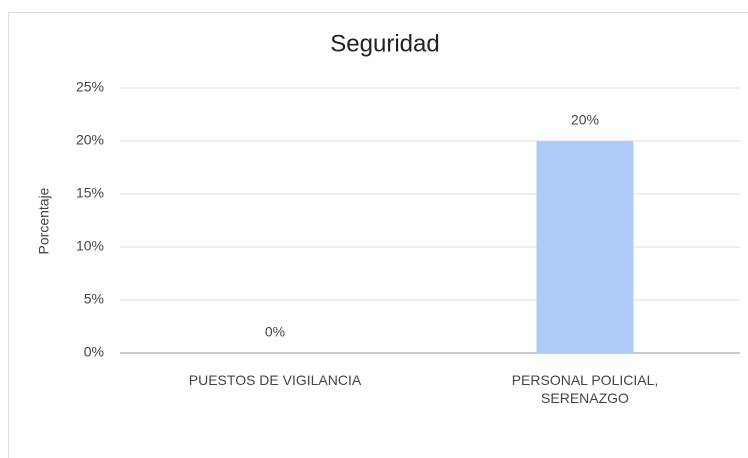 Image resolution: width=748 pixels, height=458 pixels. What do you see at coordinates (94, 299) in the screenshot?
I see `y-tick-label: 5%` at bounding box center [94, 299].